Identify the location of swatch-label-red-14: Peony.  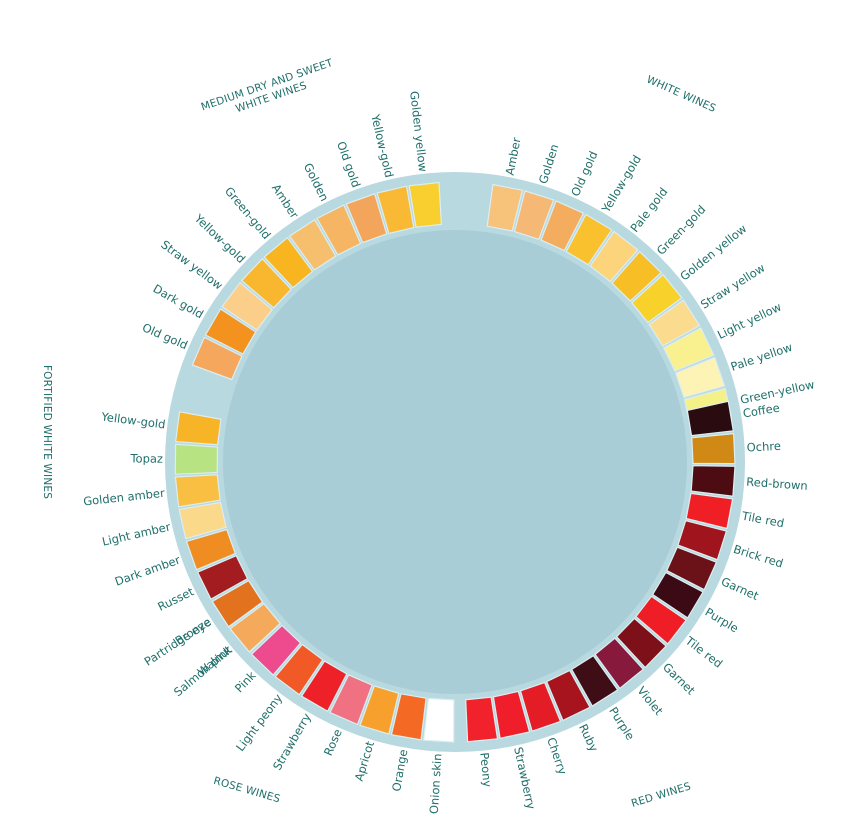
(485, 770).